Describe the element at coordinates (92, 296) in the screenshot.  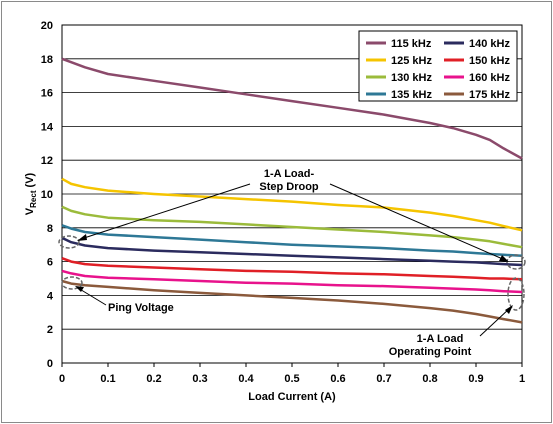
I see `ping-arrow` at that location.